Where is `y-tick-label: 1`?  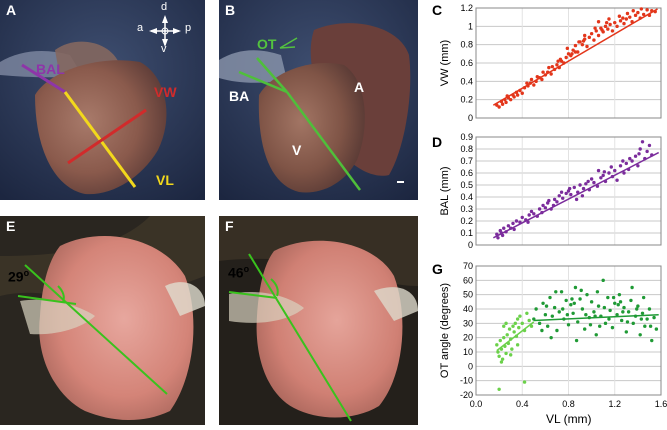
y-tick-label: 1 is located at coordinates (470, 26).